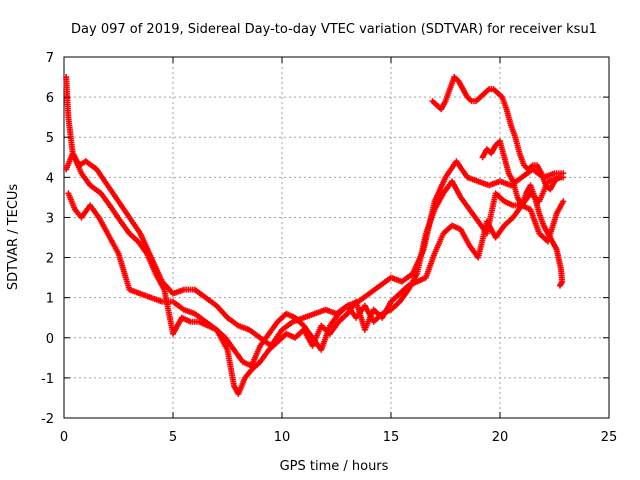 Image resolution: width=640 pixels, height=480 pixels. What do you see at coordinates (50, 138) in the screenshot?
I see `y-tick-label: 5` at bounding box center [50, 138].